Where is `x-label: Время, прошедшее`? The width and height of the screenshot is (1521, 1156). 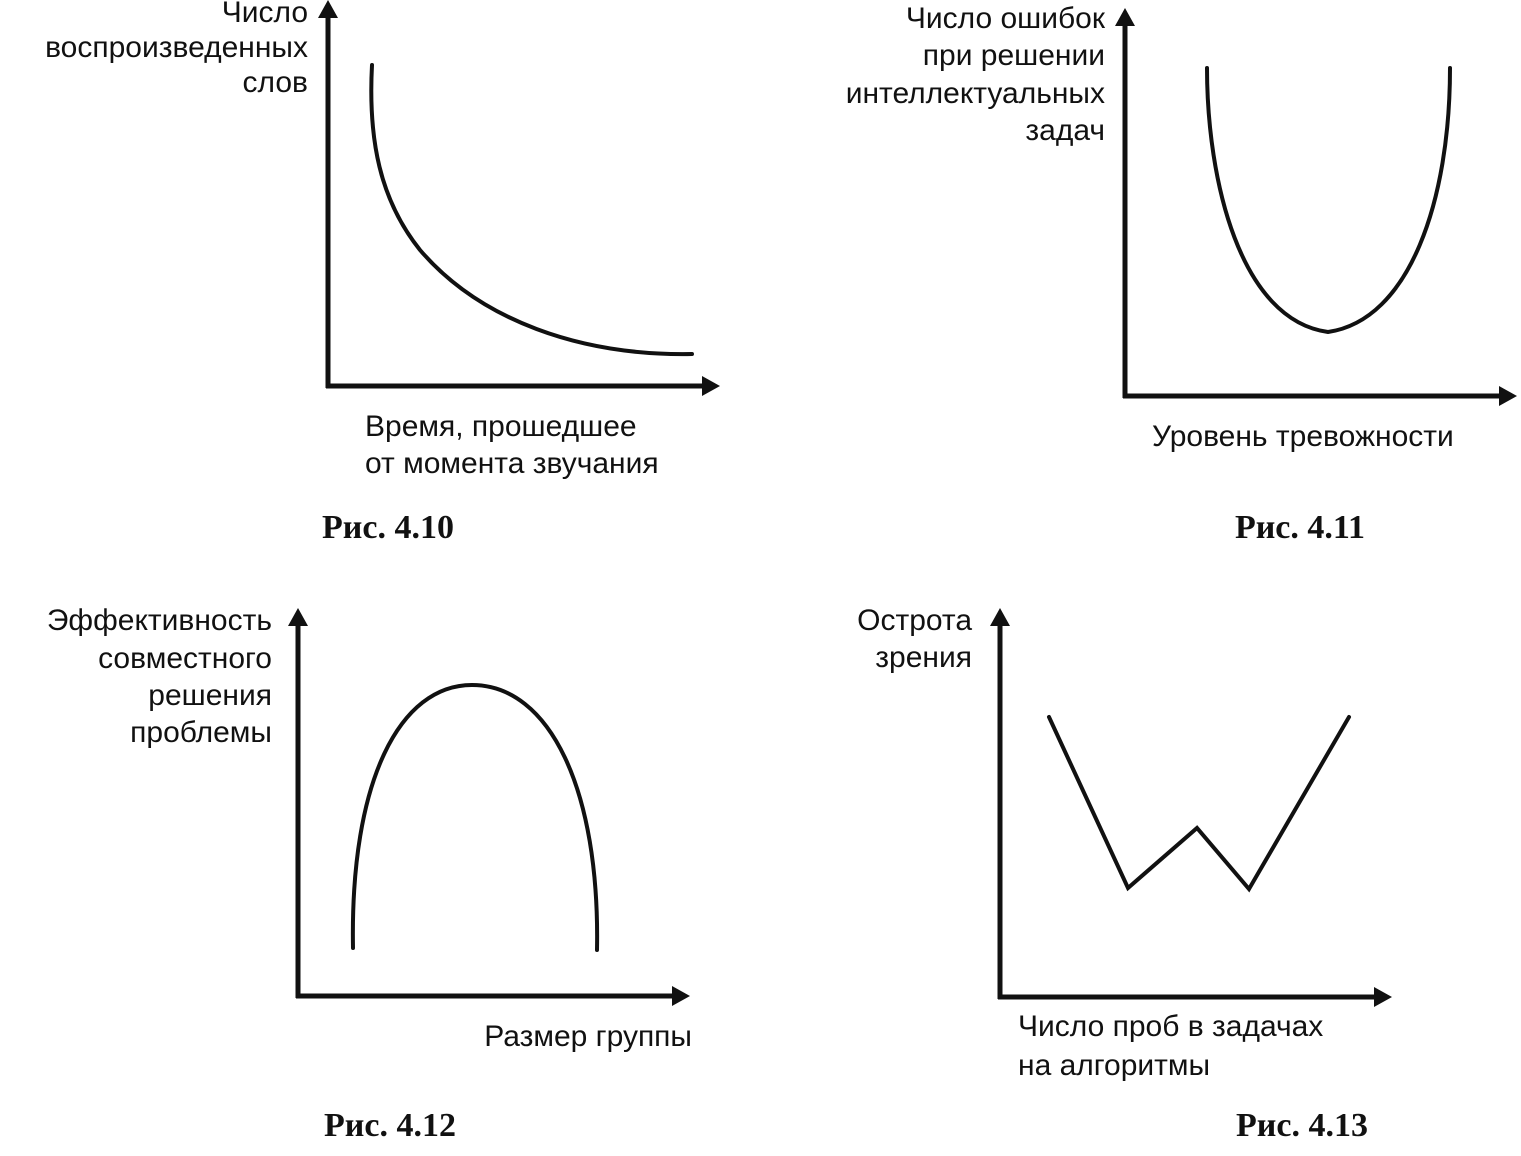
x-label: Время, прошедшее is located at coordinates (501, 426).